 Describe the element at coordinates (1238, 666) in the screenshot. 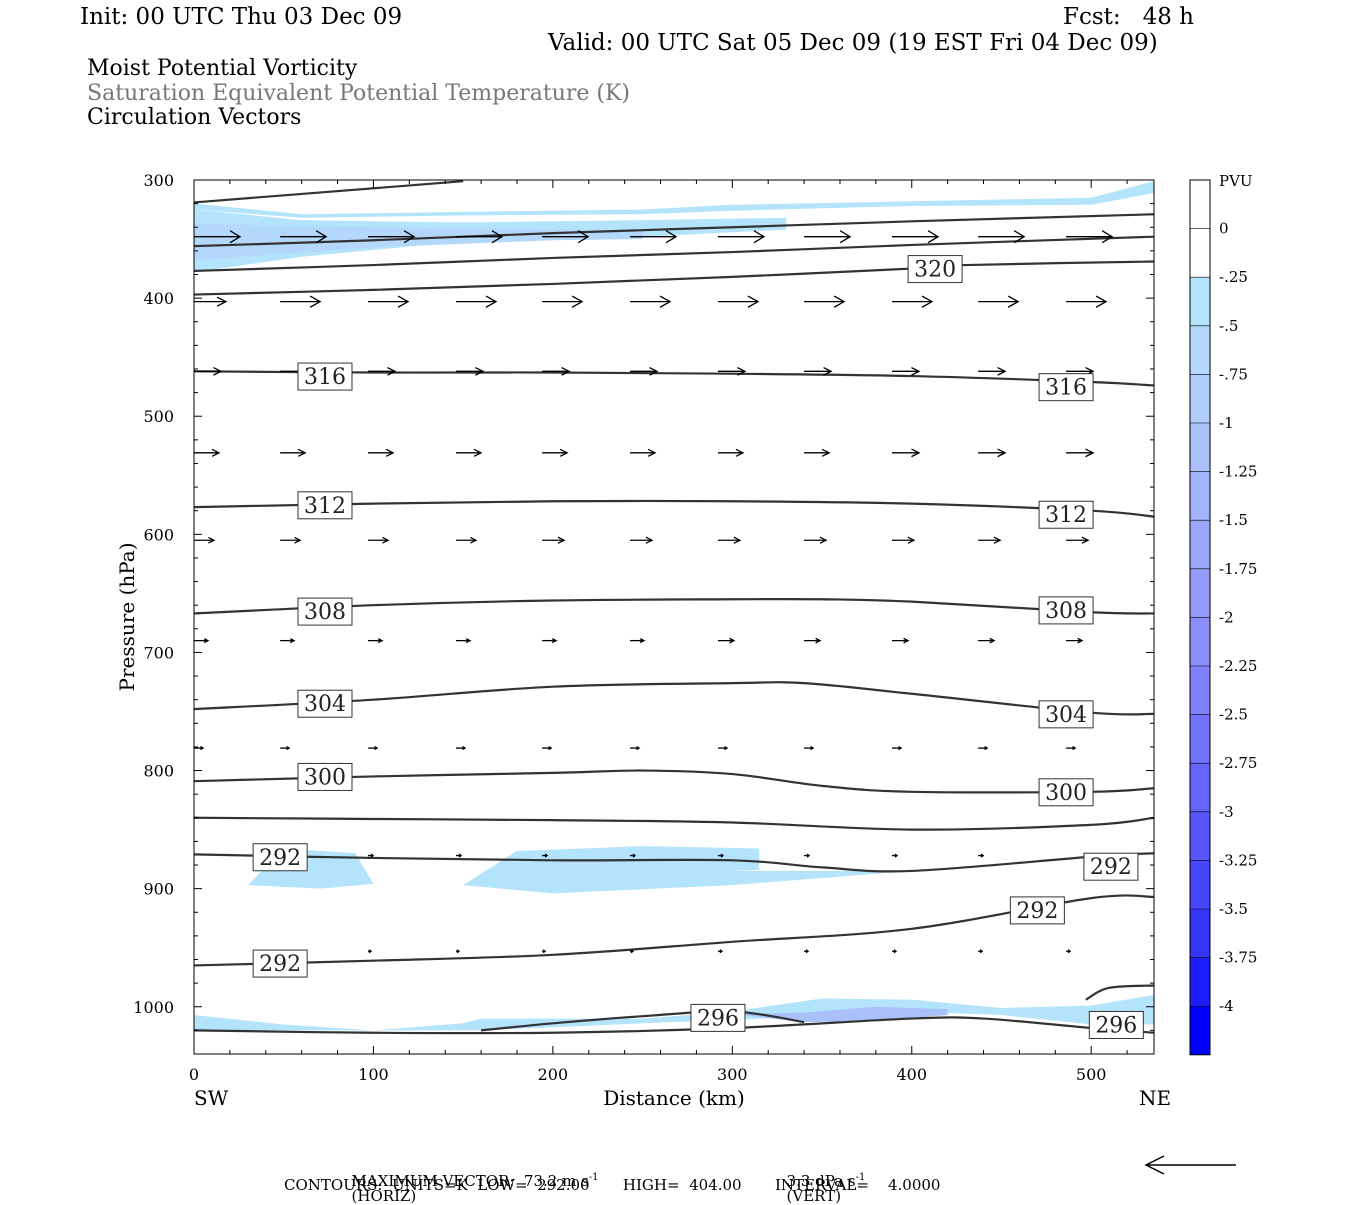

I see `colorbar-label-9: -2.25` at that location.